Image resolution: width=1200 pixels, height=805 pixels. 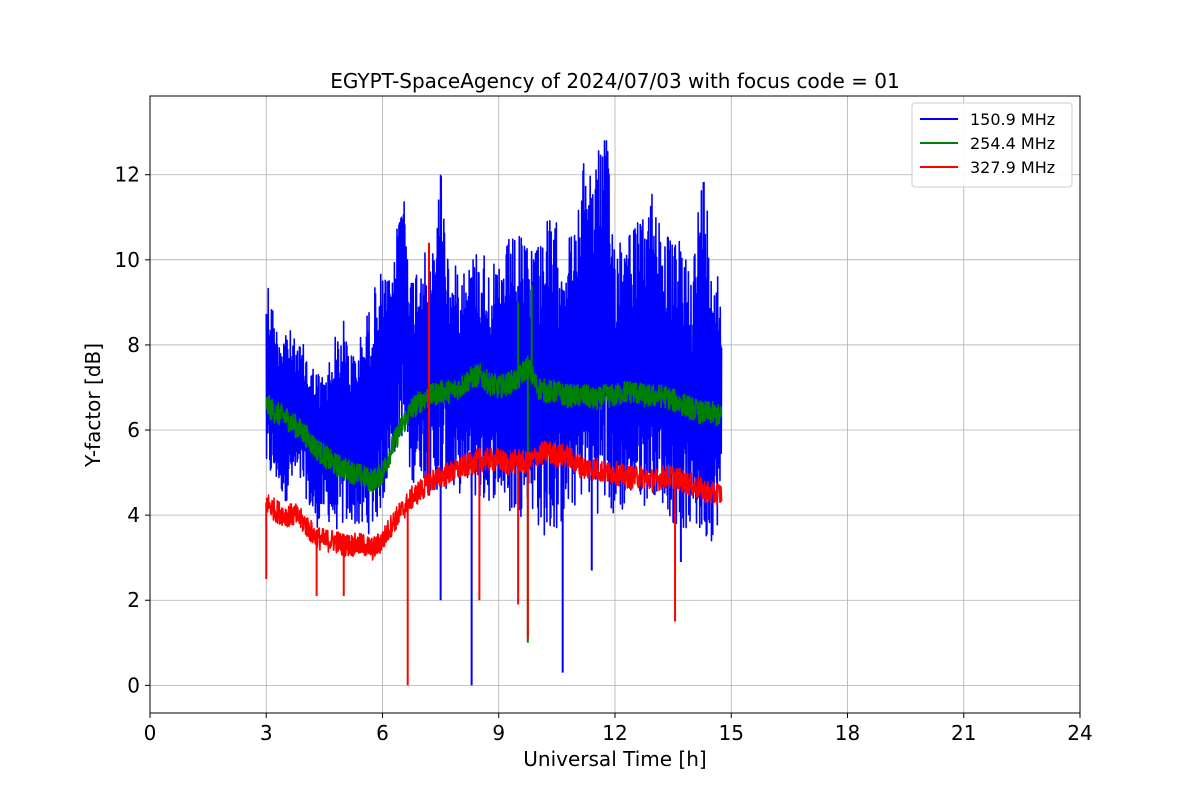 I want to click on chart-legend: 150.9 MHz 254.4 MHz 327.9 MHz, so click(x=992, y=145).